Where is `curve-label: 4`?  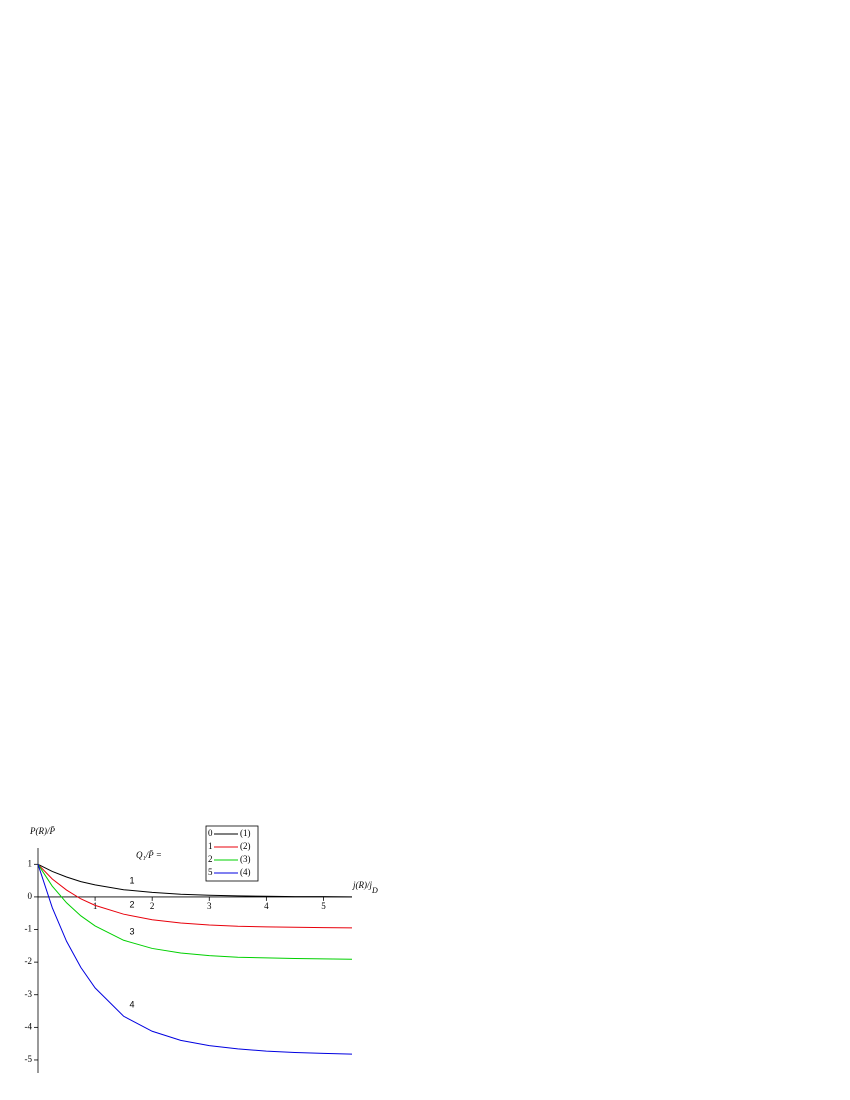 curve-label: 4 is located at coordinates (131, 1004).